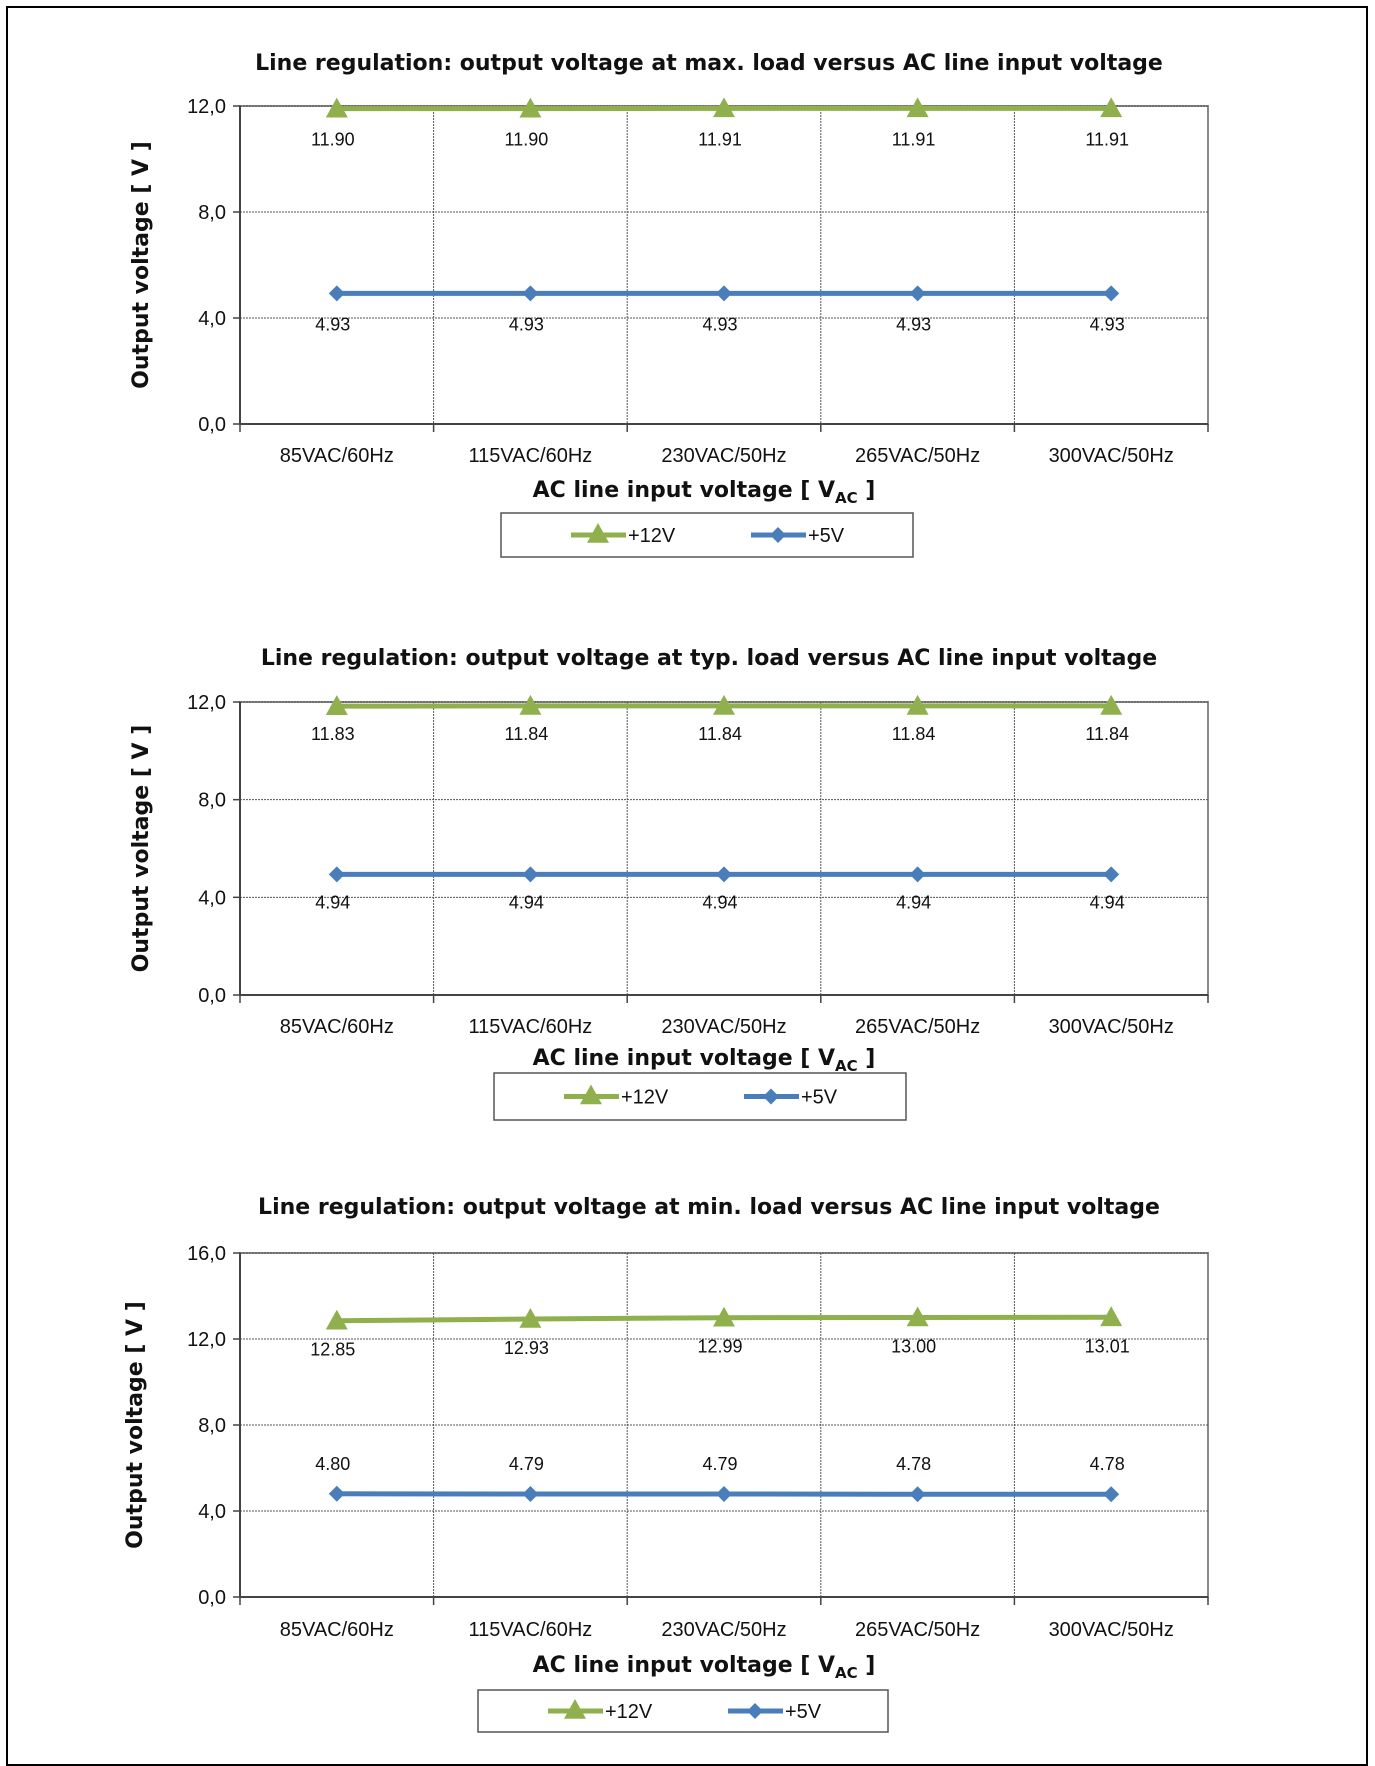 The height and width of the screenshot is (1766, 1375). Describe the element at coordinates (333, 734) in the screenshot. I see `data-label: 11.83` at that location.